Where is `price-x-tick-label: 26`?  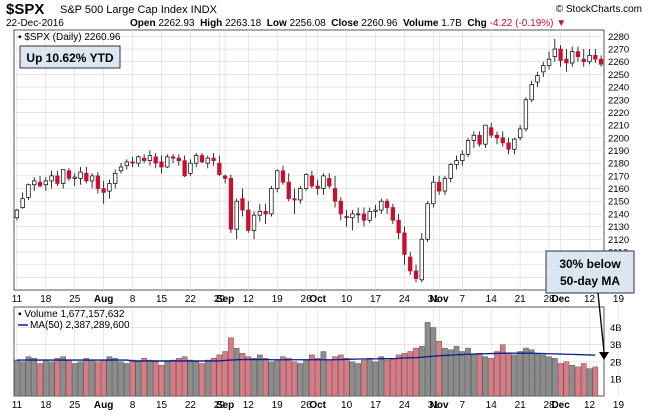
price-x-tick-label: 26 is located at coordinates (307, 299).